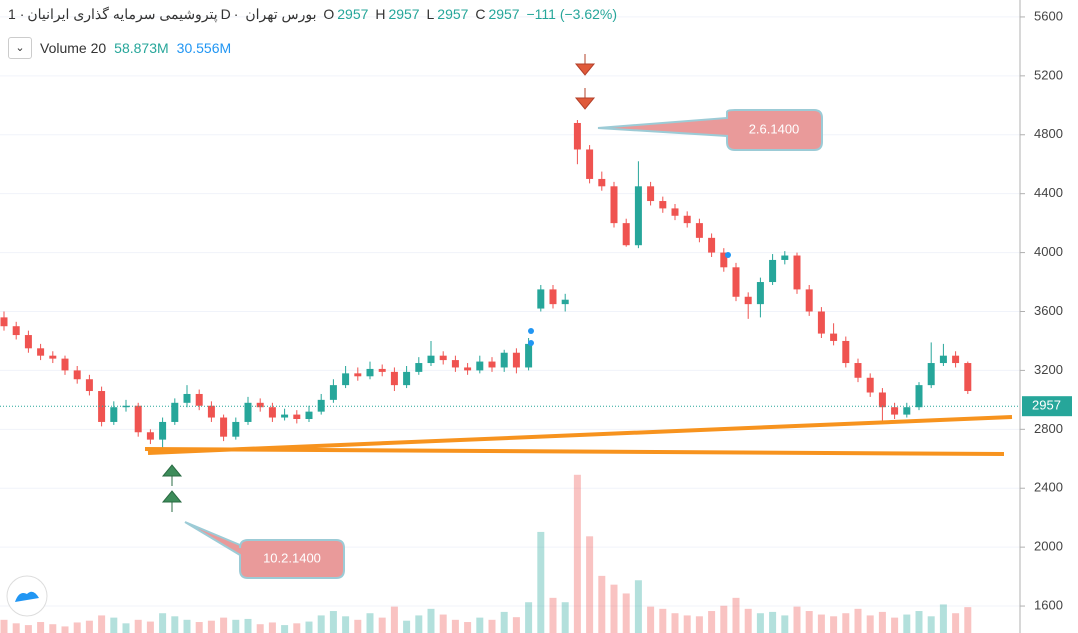 This screenshot has height=633, width=1078. I want to click on volume-name: Volume 20, so click(73, 48).